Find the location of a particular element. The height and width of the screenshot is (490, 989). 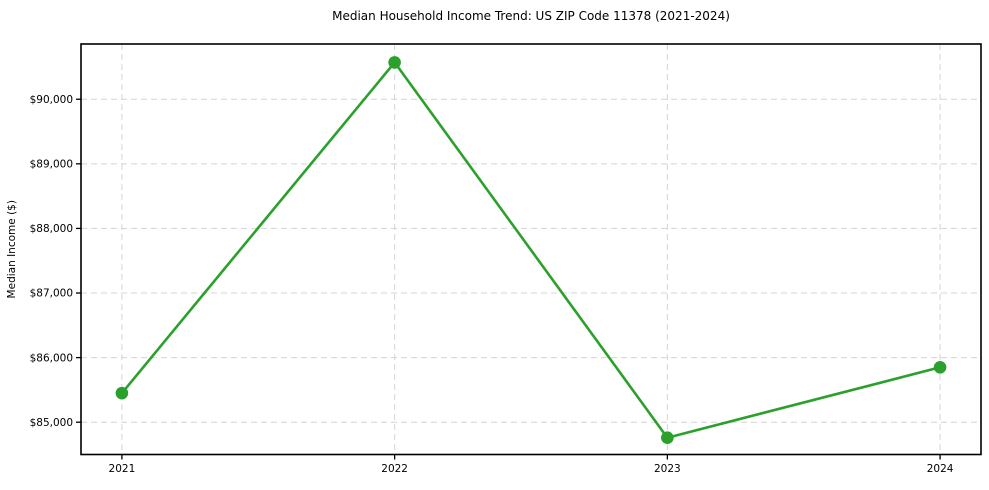

y-tick-label: $90,000 is located at coordinates (51, 100).